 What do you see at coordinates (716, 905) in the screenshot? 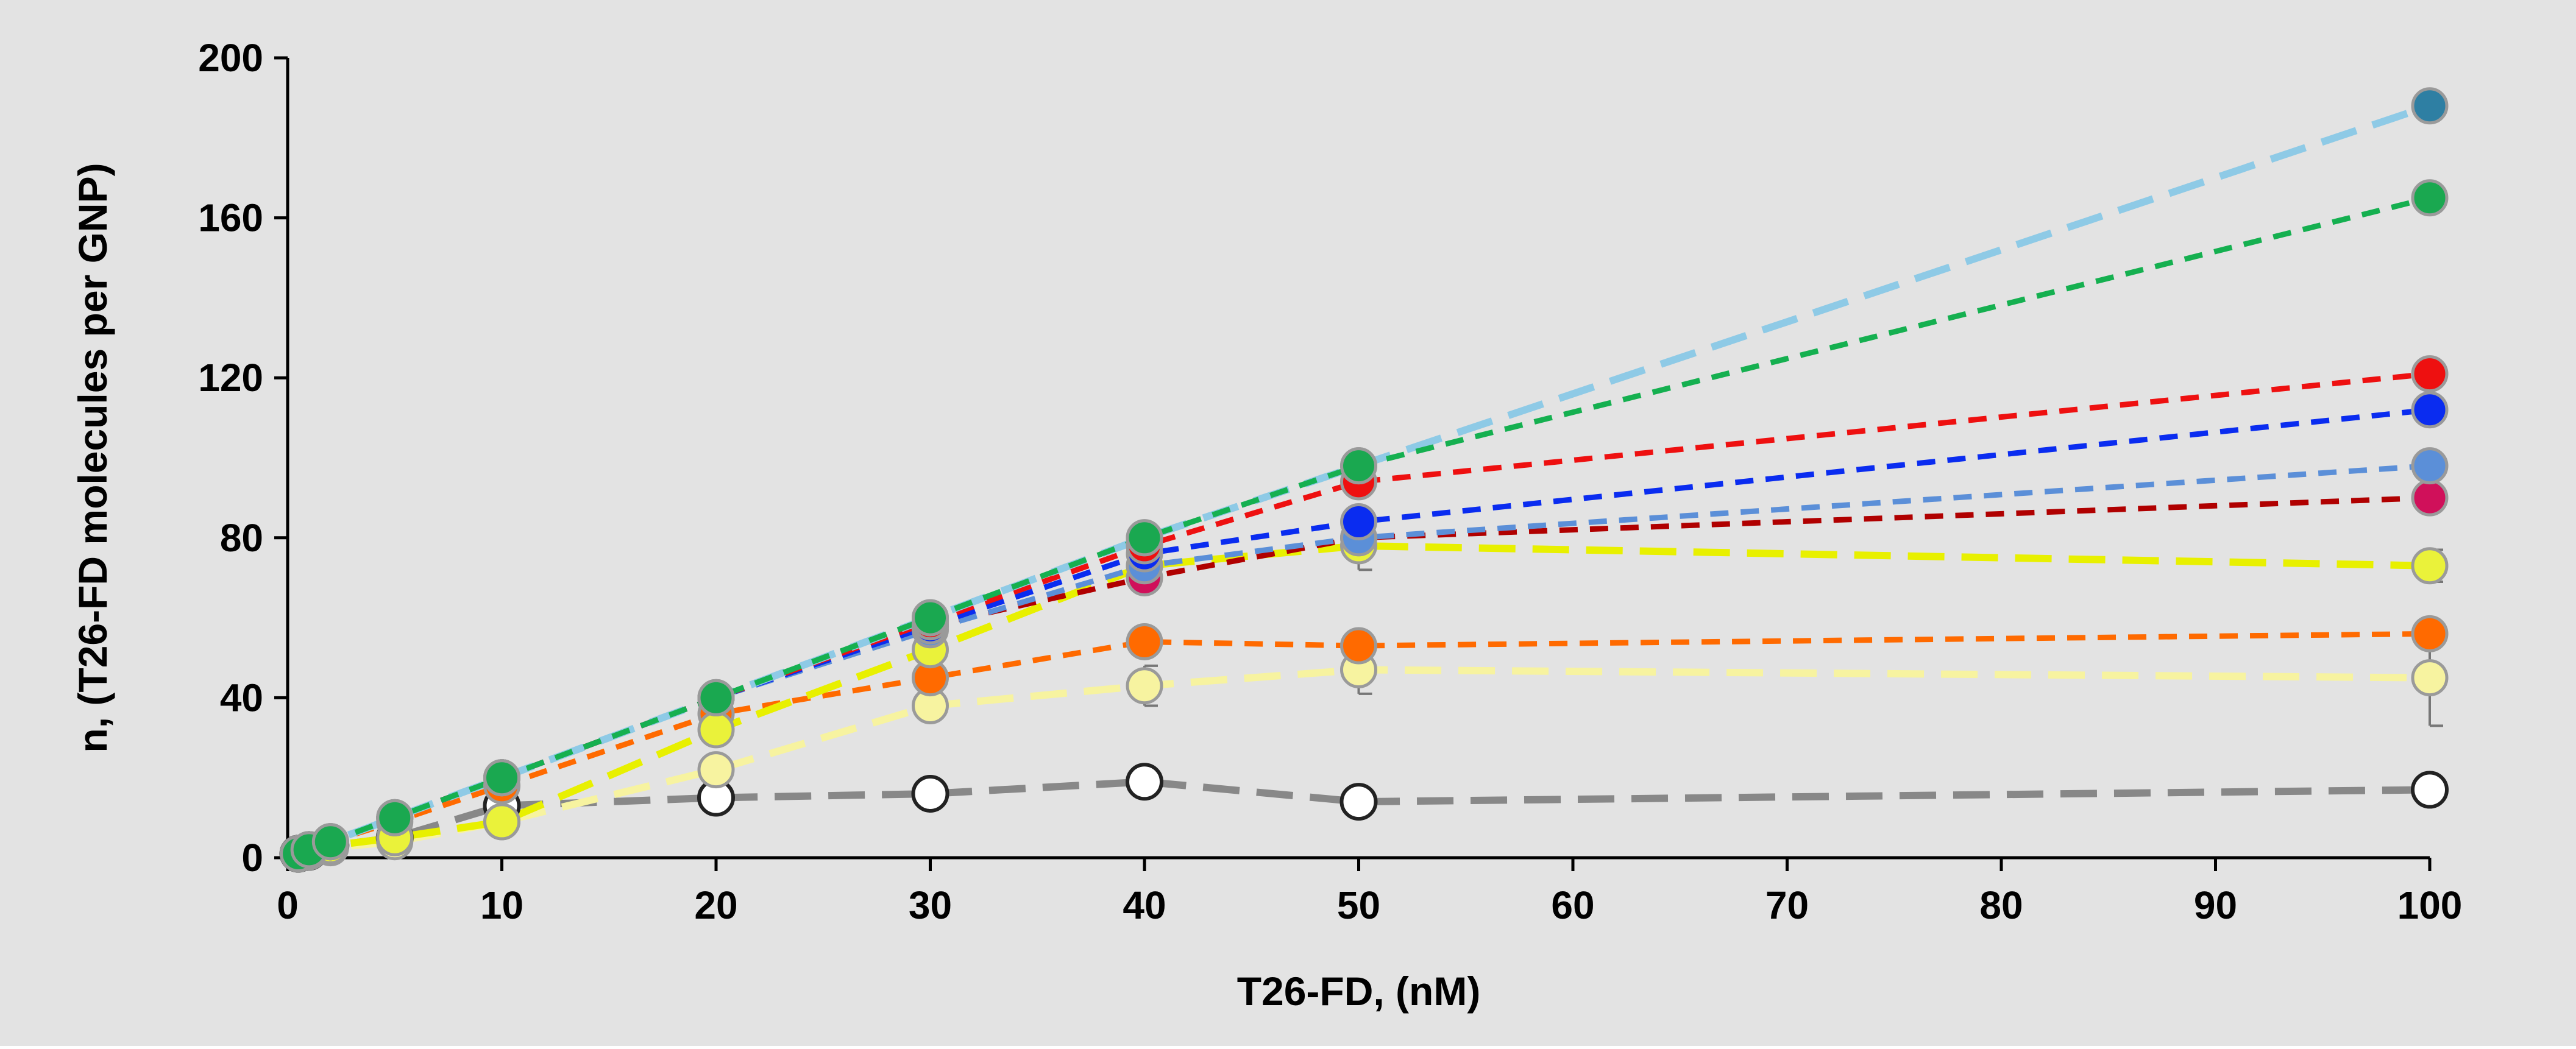
I see `x-tick-label: 20` at bounding box center [716, 905].